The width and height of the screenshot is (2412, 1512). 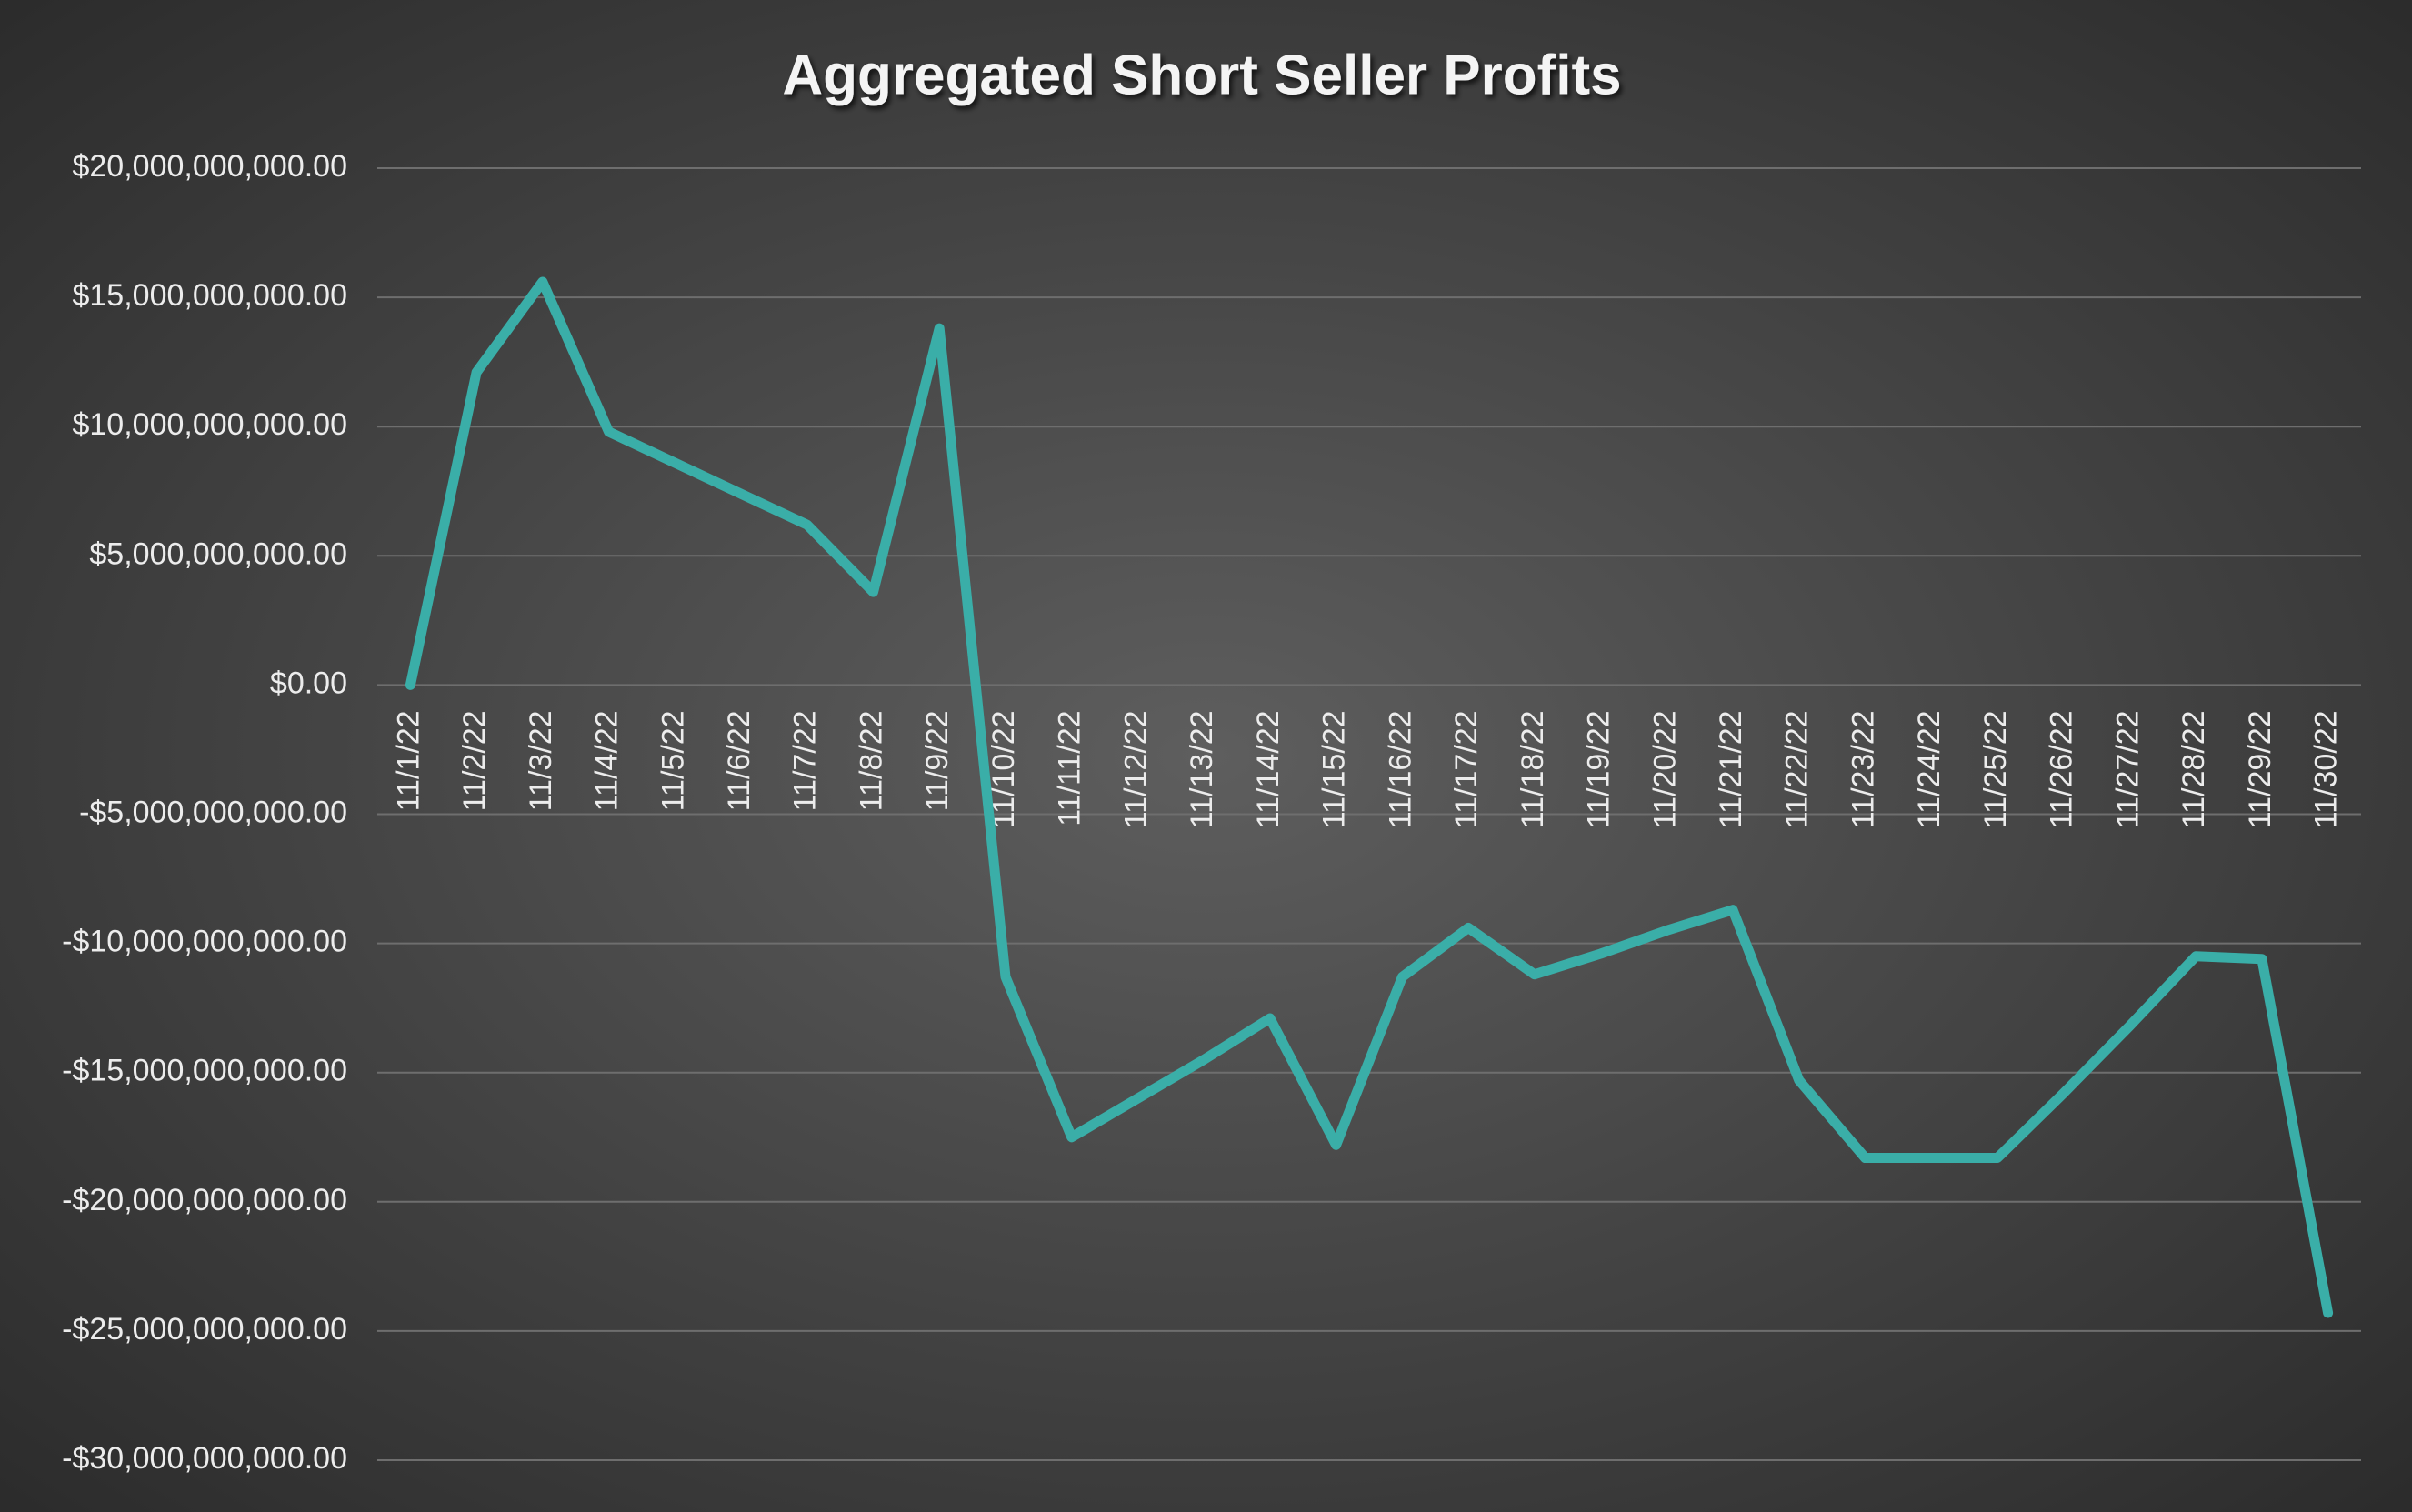 I want to click on x-tick-label: 11/5/22, so click(x=673, y=760).